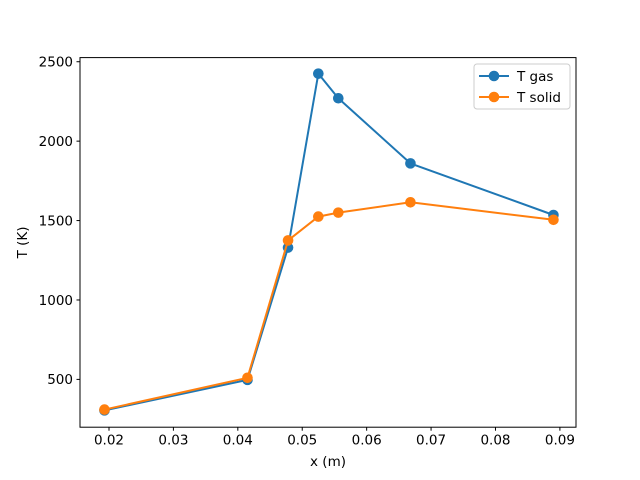 Image resolution: width=640 pixels, height=480 pixels. Describe the element at coordinates (56, 63) in the screenshot. I see `y-tick-label: 2500` at that location.